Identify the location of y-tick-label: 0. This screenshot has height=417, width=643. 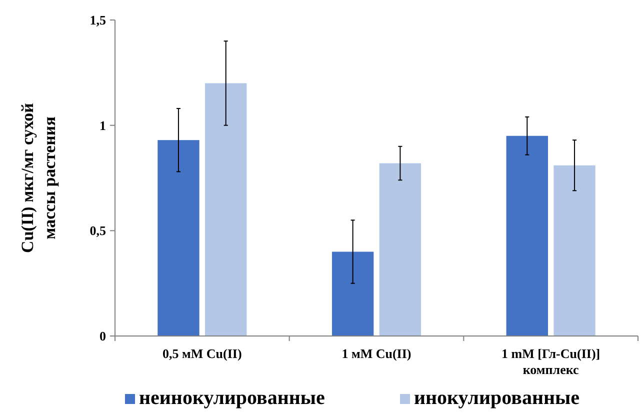
(103, 336).